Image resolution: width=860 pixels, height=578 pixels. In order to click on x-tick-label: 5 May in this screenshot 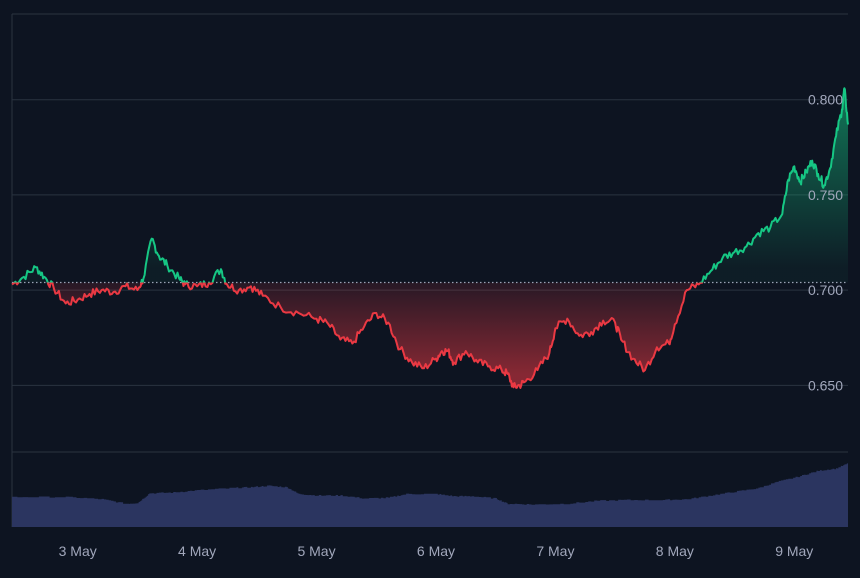, I will do `click(316, 551)`.